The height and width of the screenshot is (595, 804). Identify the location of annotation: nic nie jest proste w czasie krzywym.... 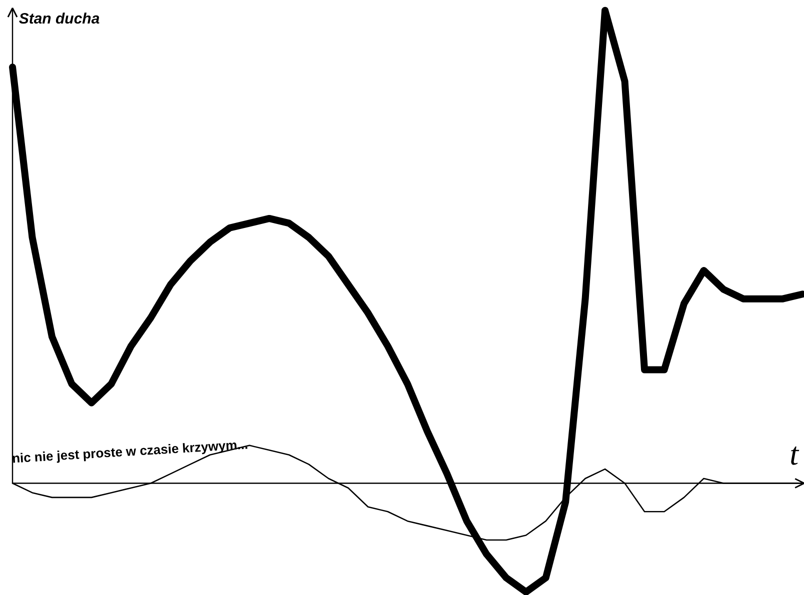
(130, 451).